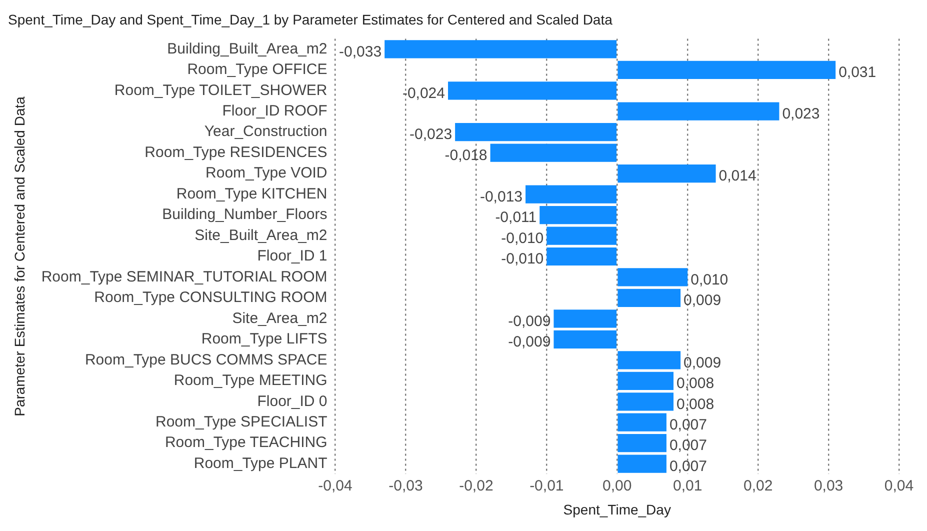 This screenshot has width=927, height=531. I want to click on x-tick-label: 0,04, so click(899, 485).